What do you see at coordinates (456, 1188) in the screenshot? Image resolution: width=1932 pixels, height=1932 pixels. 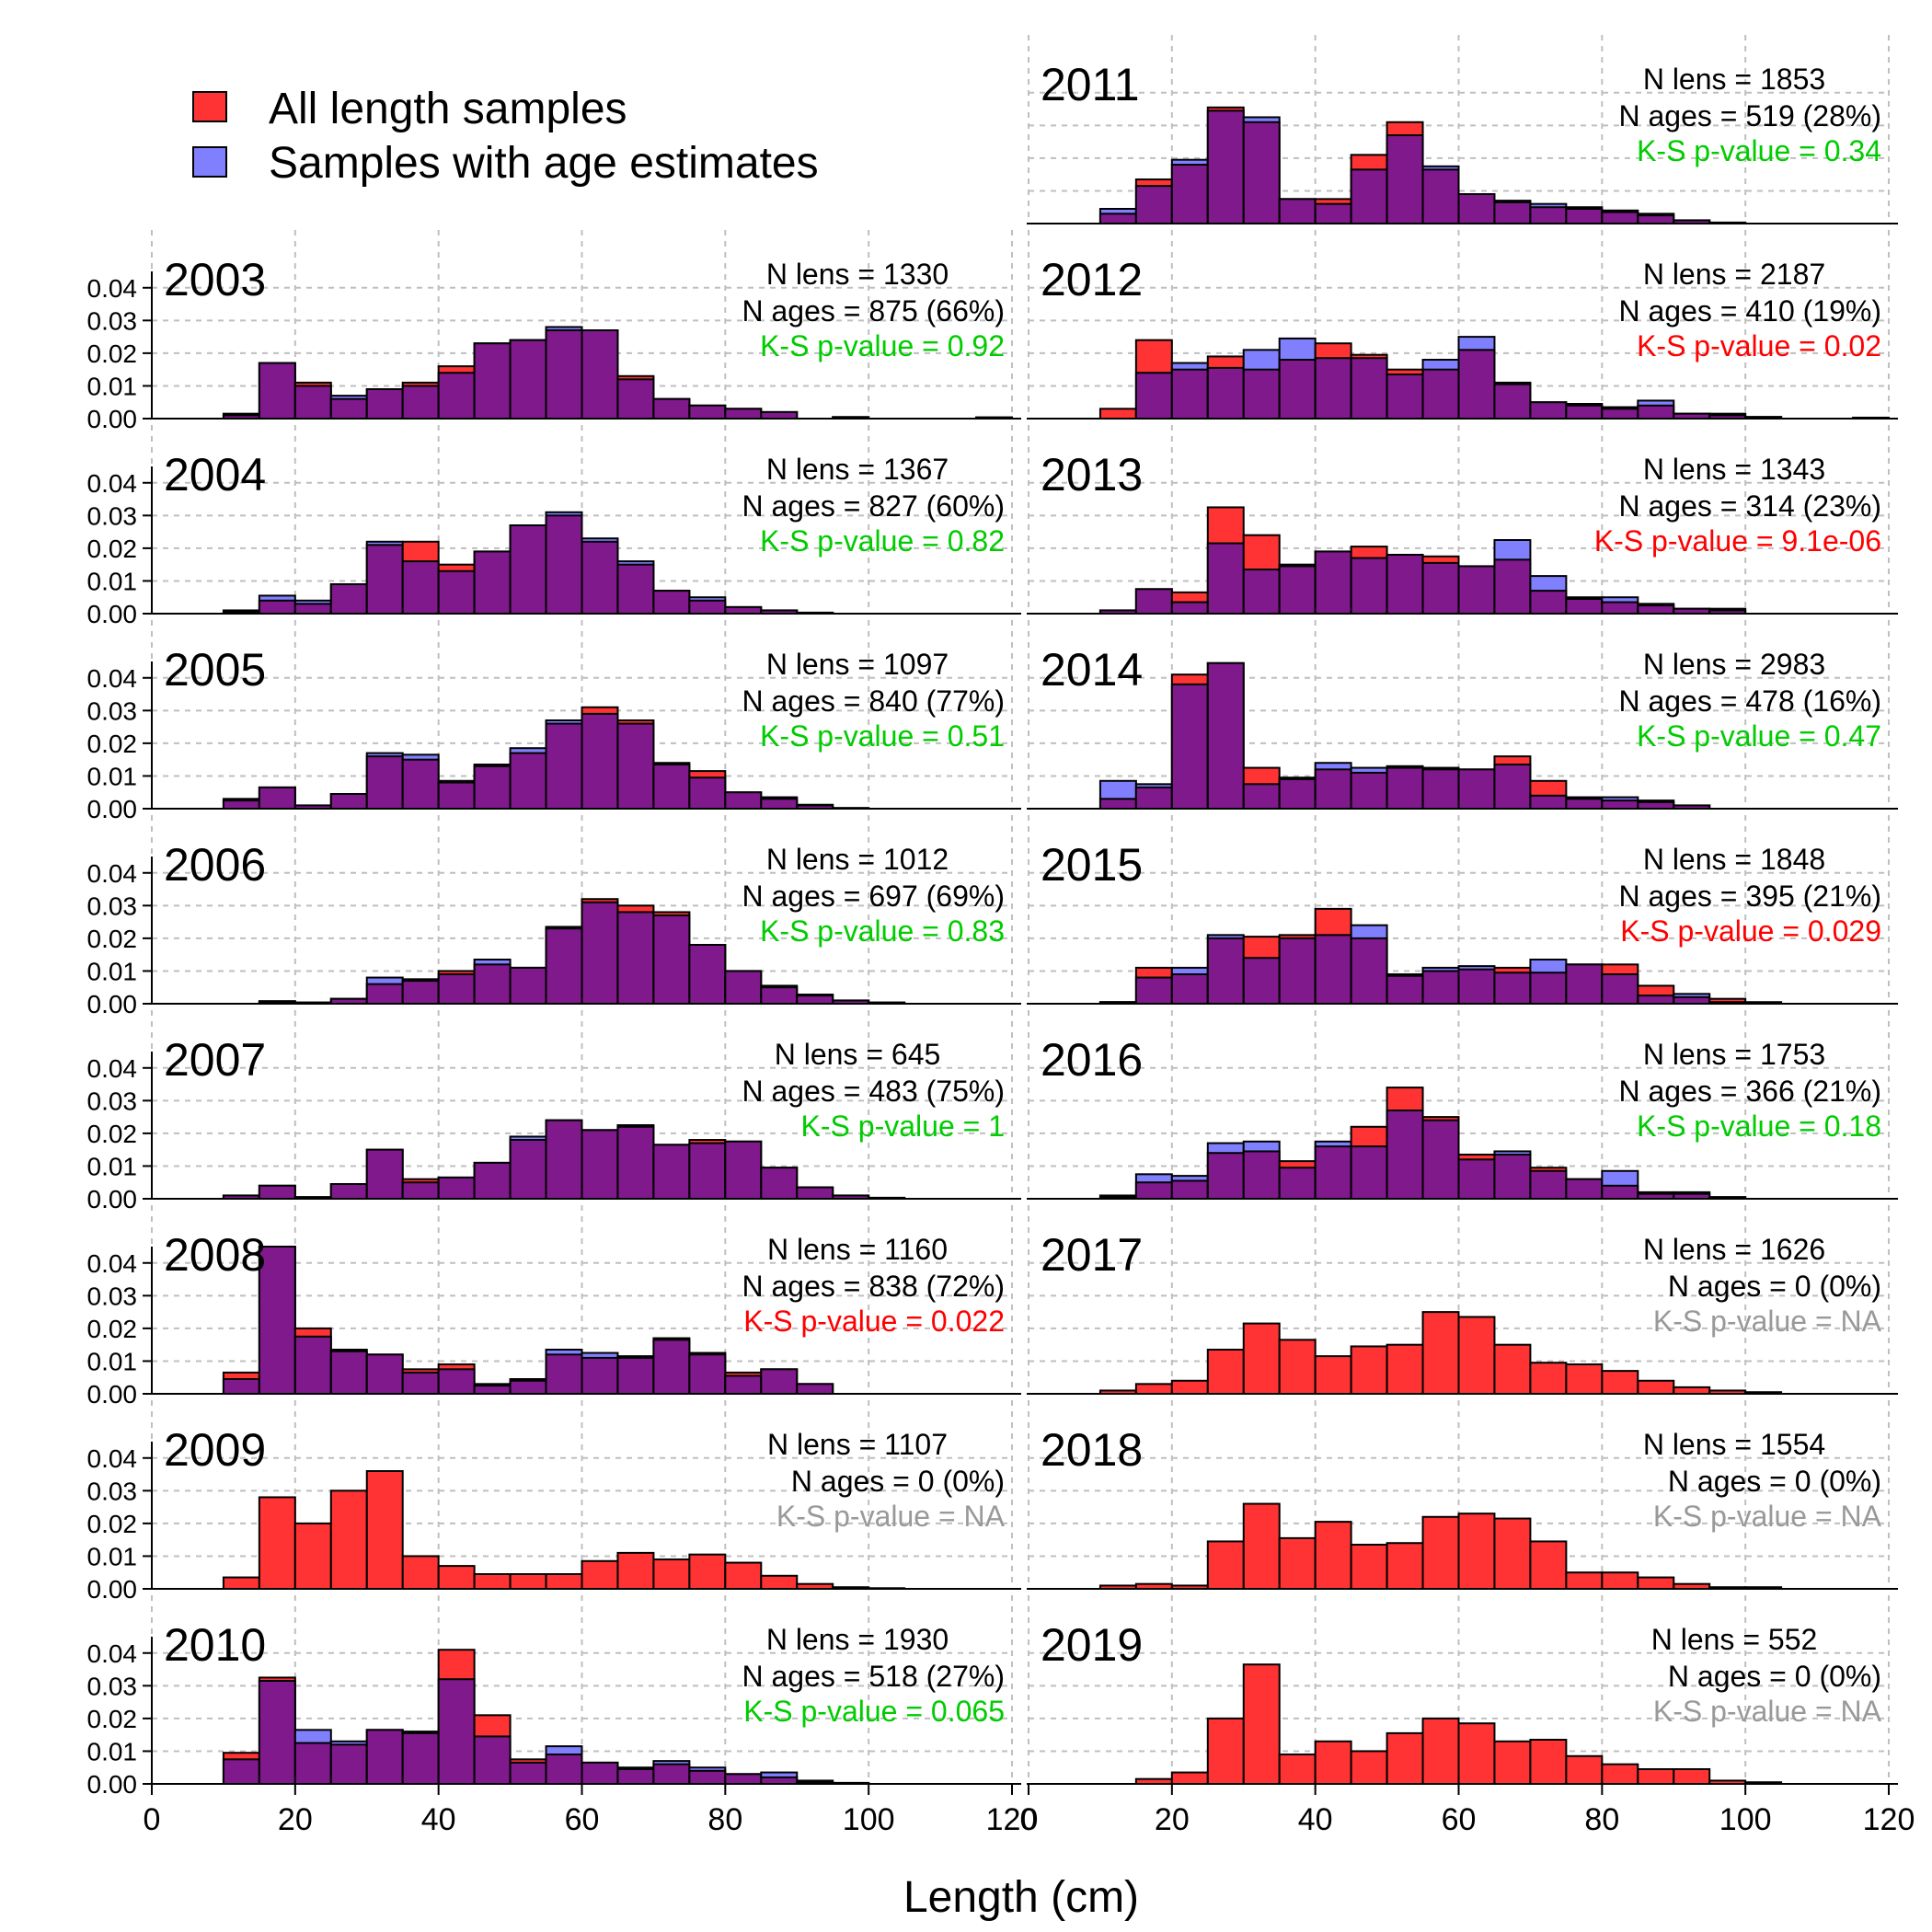 I see `bar-overlap-2007` at bounding box center [456, 1188].